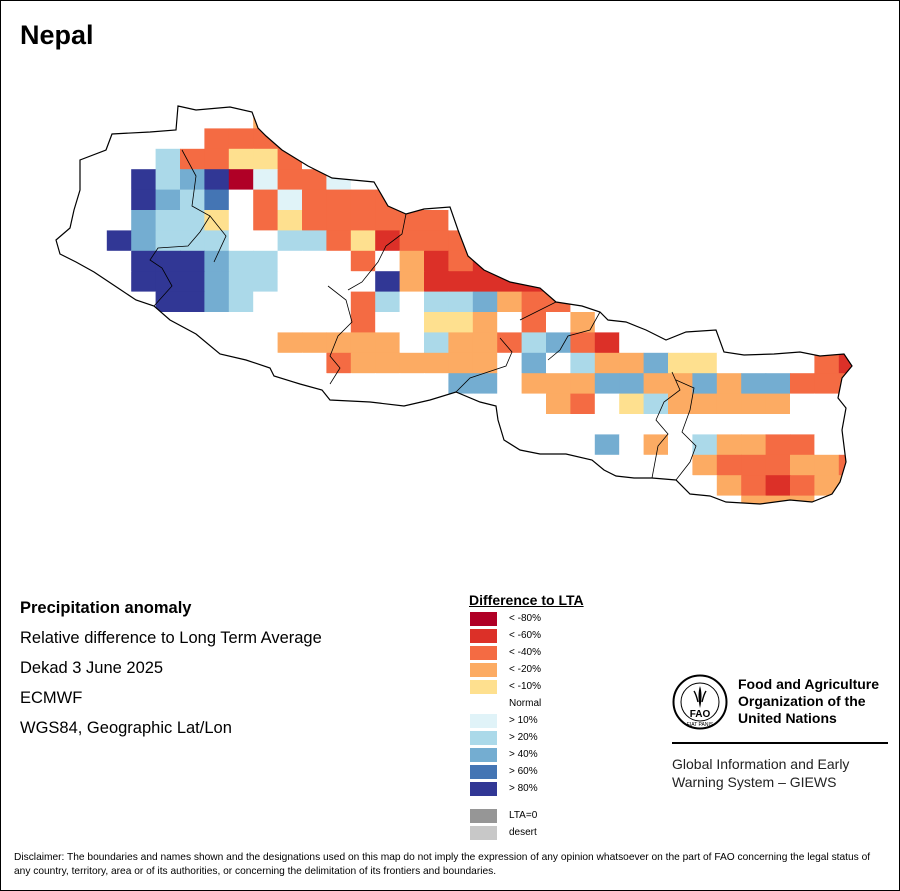 The image size is (900, 891). I want to click on legend-swatch, so click(483, 619).